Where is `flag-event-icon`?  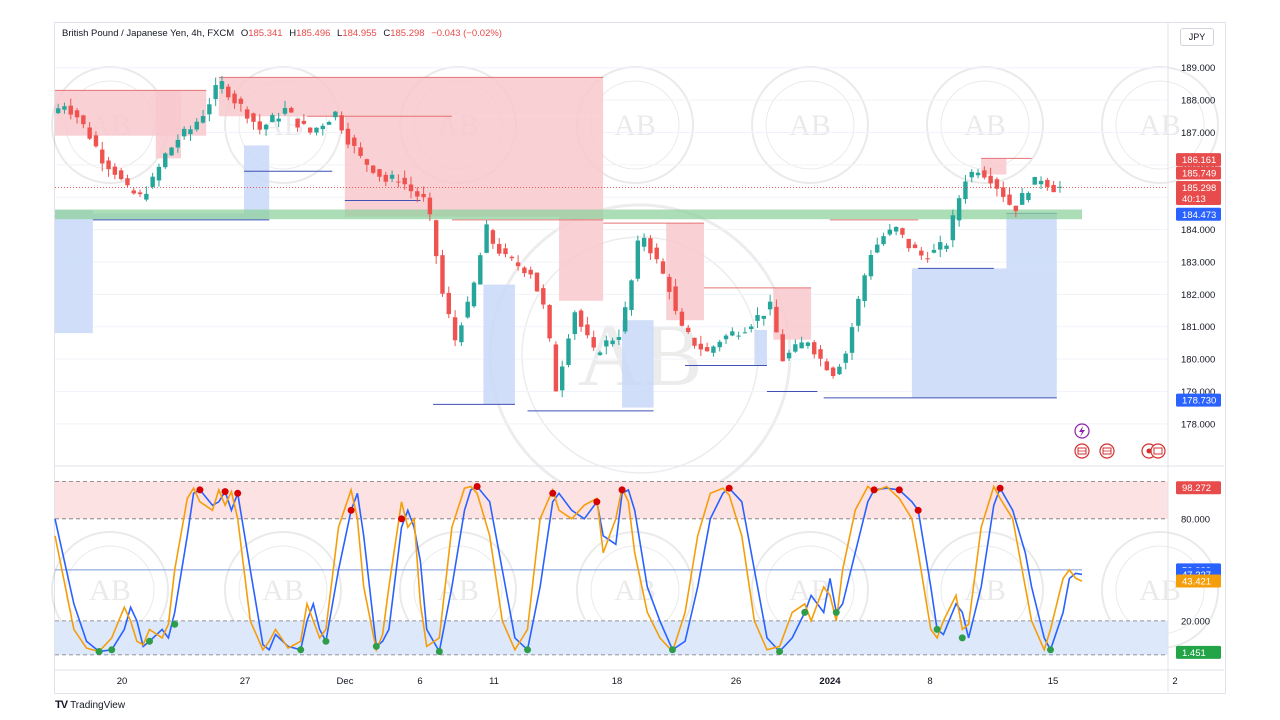
flag-event-icon is located at coordinates (1082, 451).